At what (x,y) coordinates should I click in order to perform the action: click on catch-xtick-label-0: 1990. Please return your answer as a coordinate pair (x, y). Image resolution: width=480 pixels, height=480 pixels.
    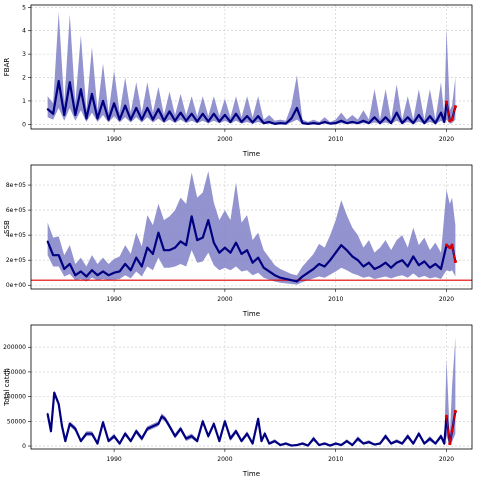
    Looking at the image, I should click on (113, 459).